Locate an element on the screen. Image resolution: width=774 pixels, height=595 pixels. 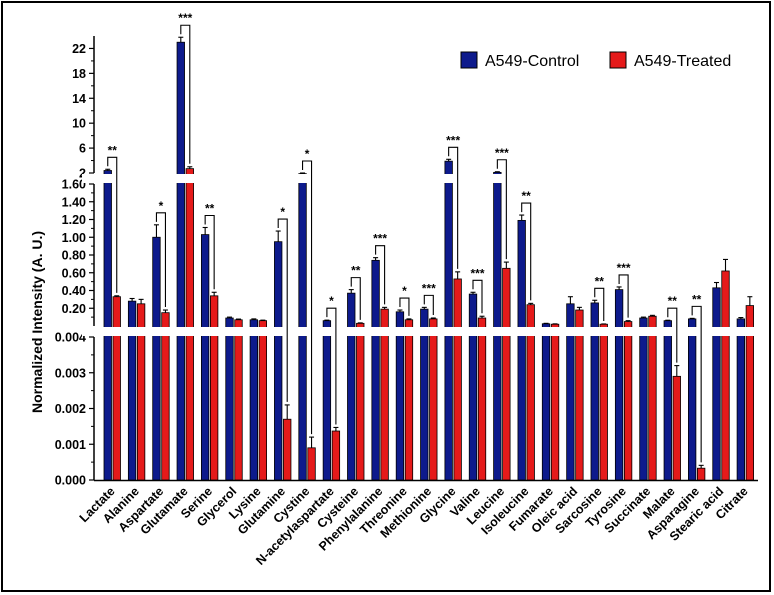
y-tick-label: 0.60 is located at coordinates (74, 273).